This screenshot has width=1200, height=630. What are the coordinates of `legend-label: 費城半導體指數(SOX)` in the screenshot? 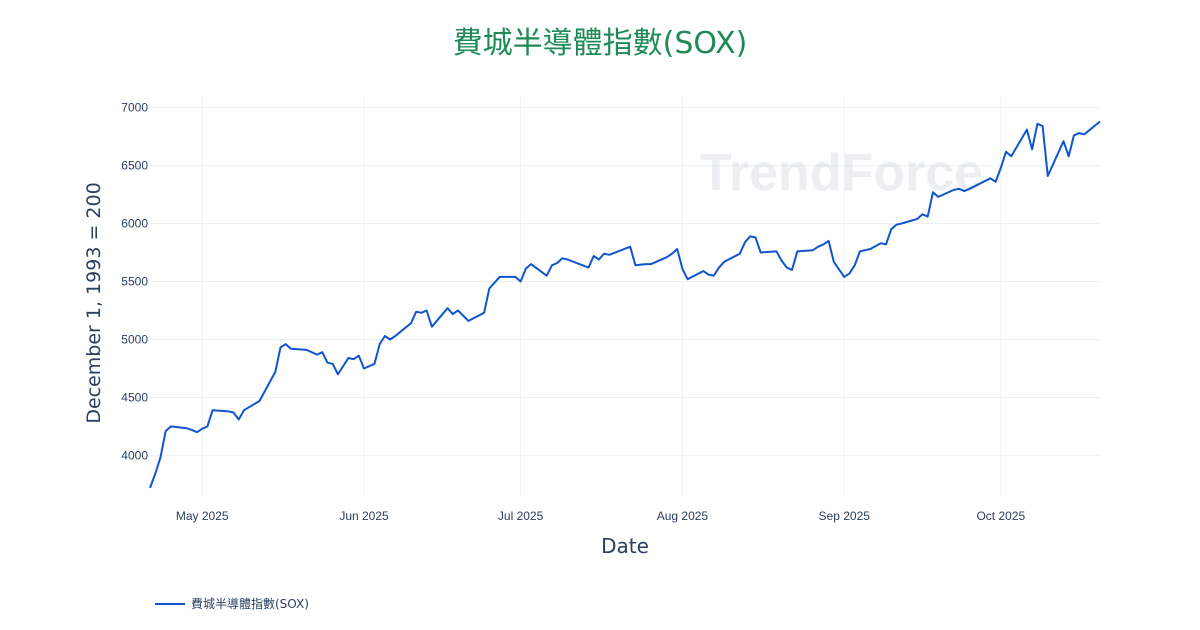 It's located at (250, 604).